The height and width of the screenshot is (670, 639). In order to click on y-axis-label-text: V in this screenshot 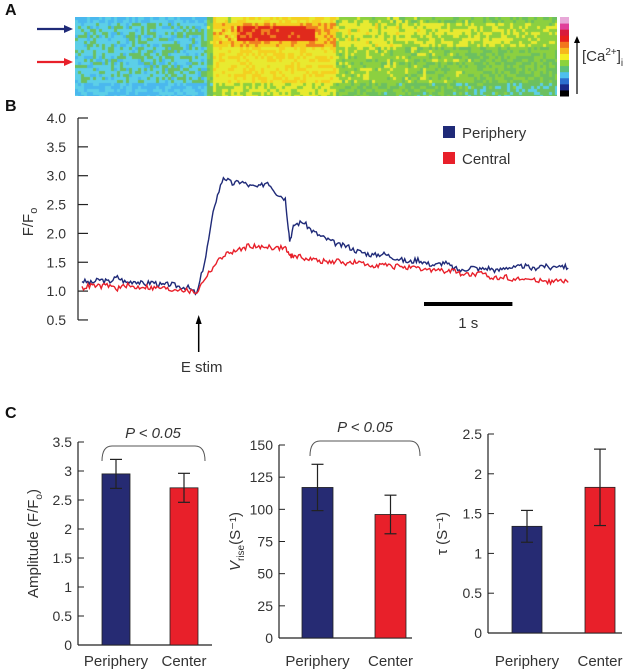, I will do `click(235, 565)`.